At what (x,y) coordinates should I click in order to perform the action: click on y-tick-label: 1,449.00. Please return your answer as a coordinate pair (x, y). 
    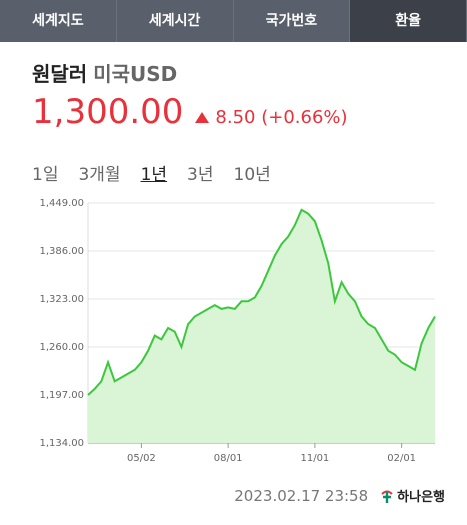
    Looking at the image, I should click on (61, 203).